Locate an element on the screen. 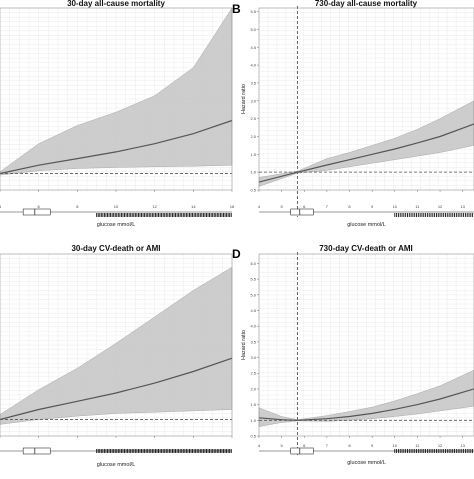 This screenshot has width=474, height=479. panel-title: 730-day CV-death or AMI is located at coordinates (366, 248).